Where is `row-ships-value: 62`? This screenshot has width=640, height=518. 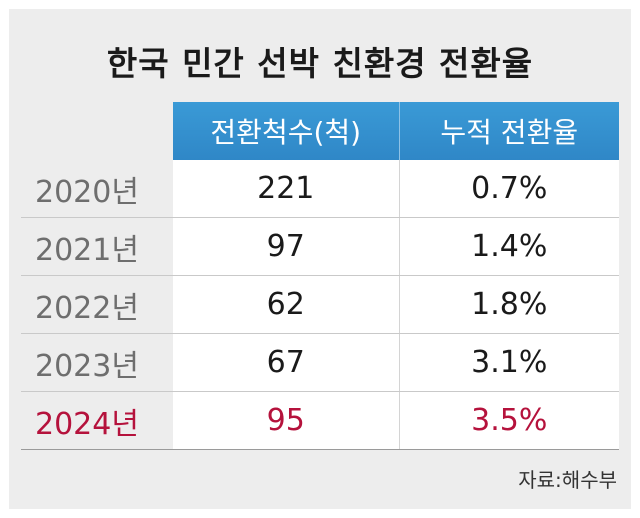 row-ships-value: 62 is located at coordinates (286, 304).